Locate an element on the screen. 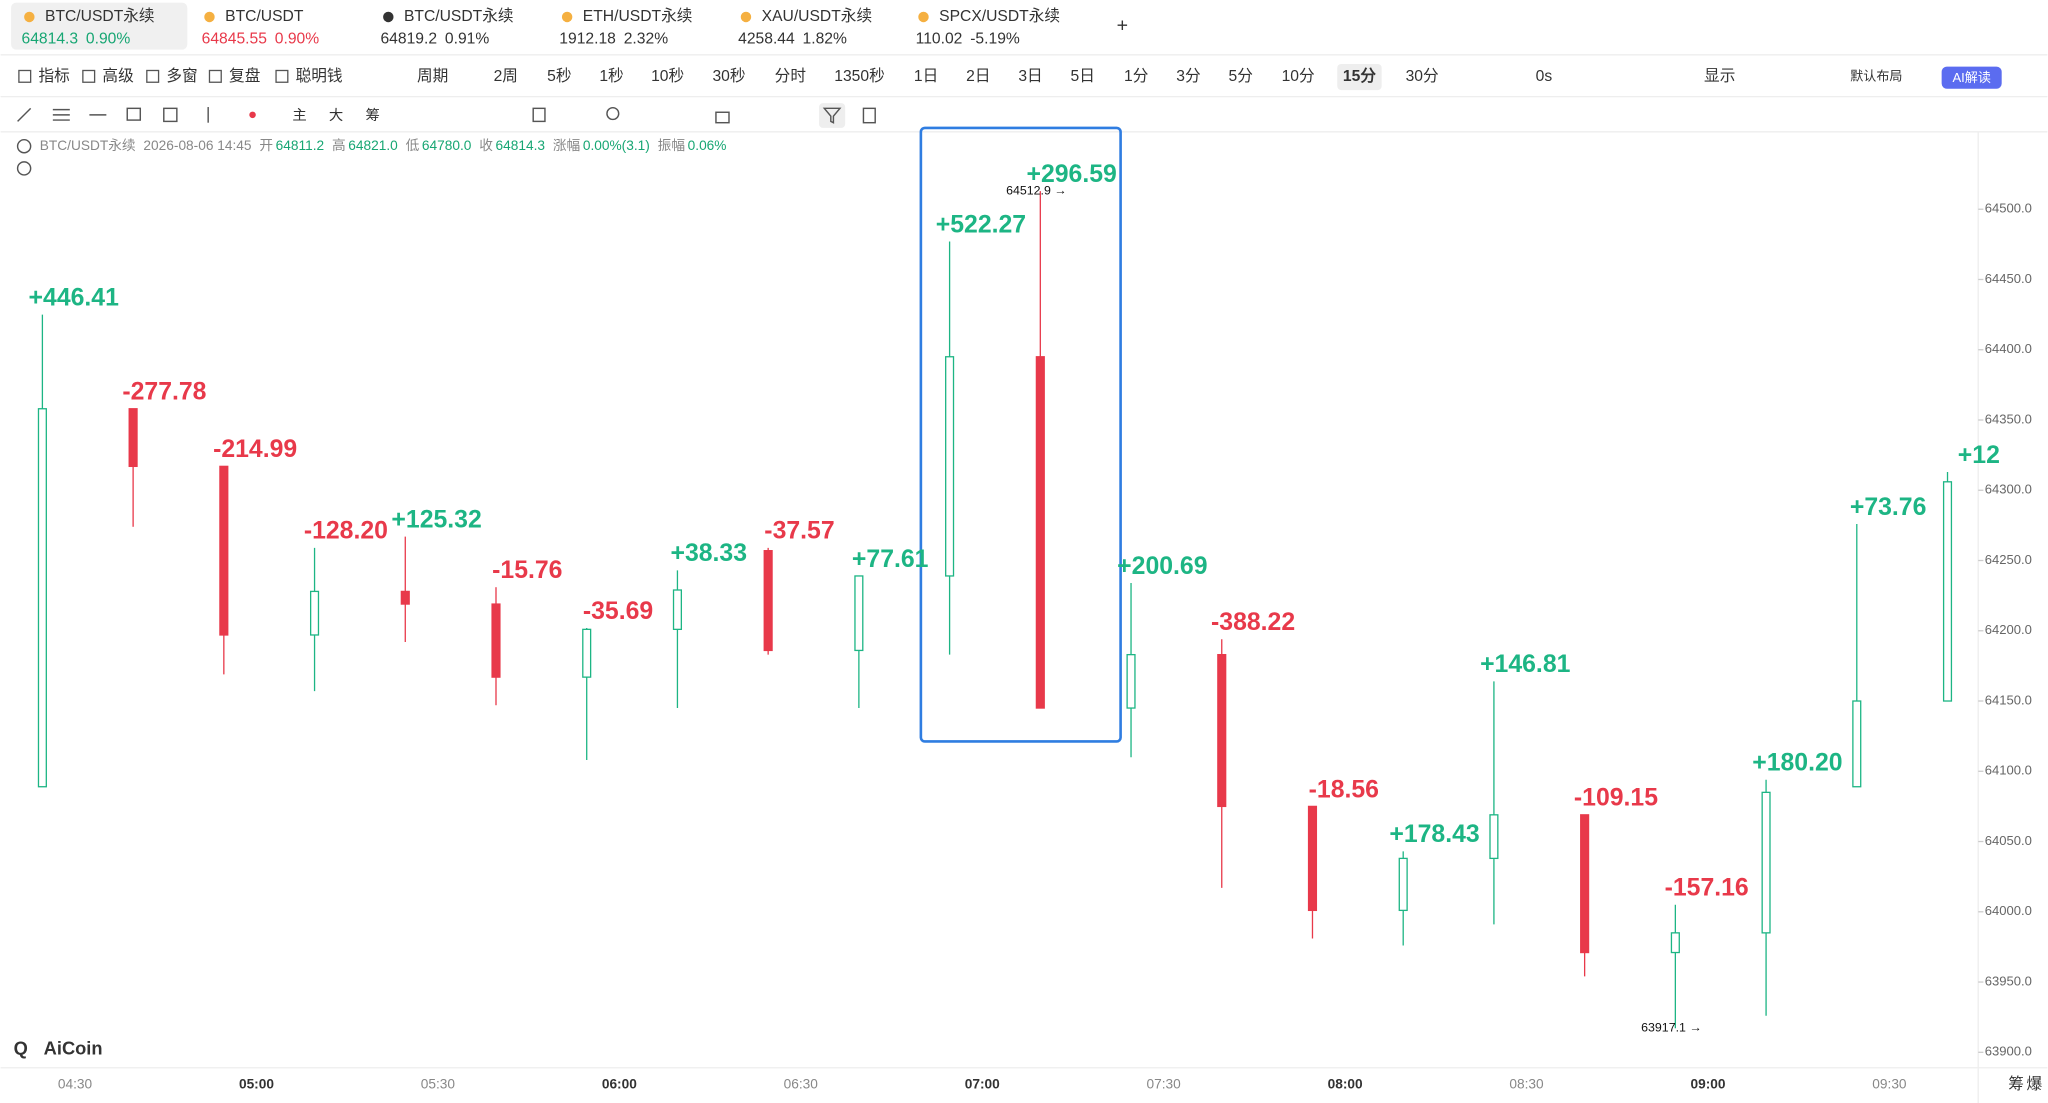 This screenshot has width=2048, height=1103. tool-selected is located at coordinates (832, 115).